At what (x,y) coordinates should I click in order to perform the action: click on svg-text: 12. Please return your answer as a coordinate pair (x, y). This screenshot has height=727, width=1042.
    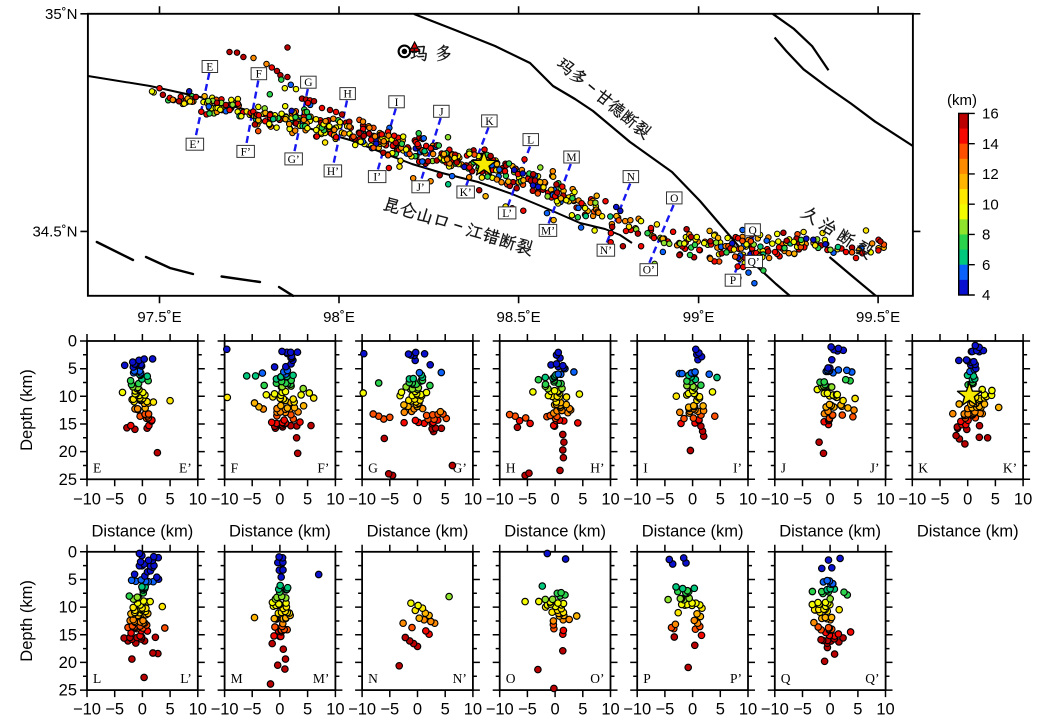
    Looking at the image, I should click on (990, 174).